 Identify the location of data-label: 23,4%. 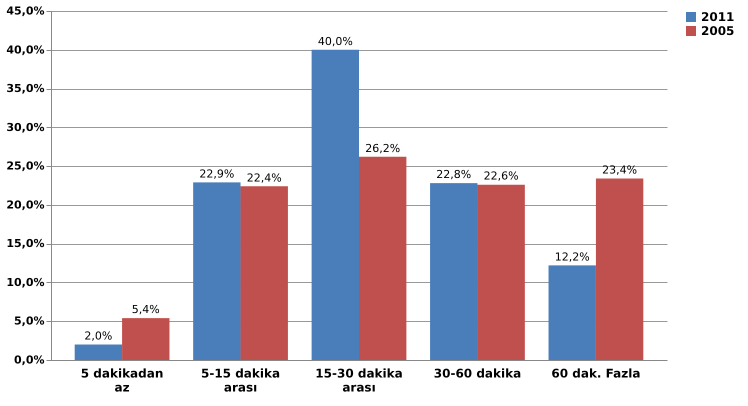
(620, 170).